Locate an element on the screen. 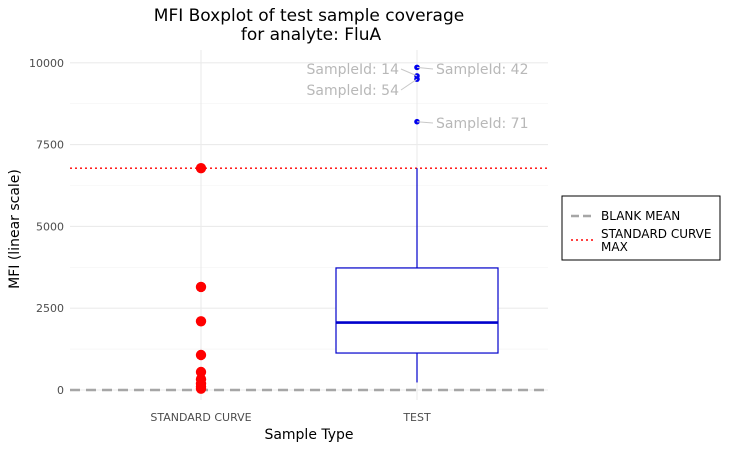 Image resolution: width=729 pixels, height=450 pixels. legend-label-standard-curve-max-line-2: MAX is located at coordinates (614, 247).